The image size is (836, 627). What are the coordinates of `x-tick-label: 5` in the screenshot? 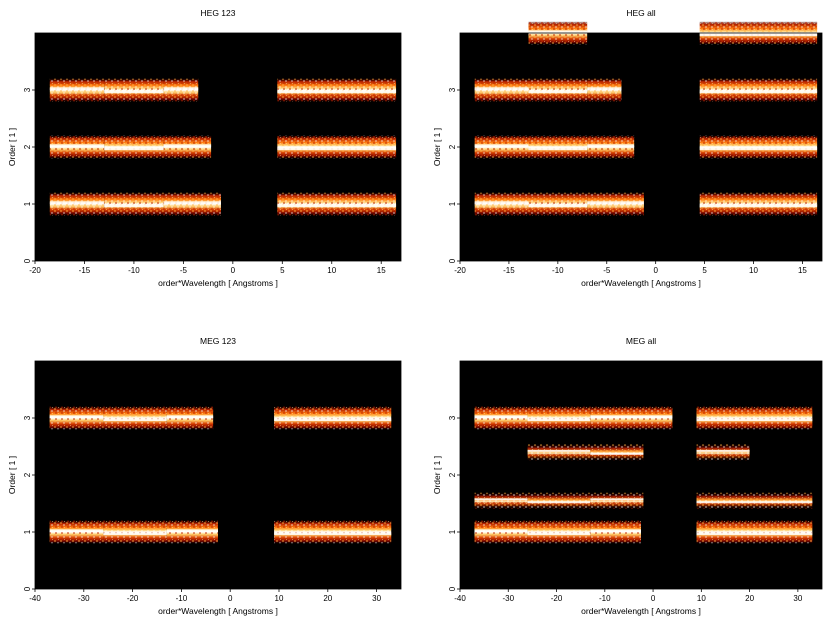 It's located at (282, 270).